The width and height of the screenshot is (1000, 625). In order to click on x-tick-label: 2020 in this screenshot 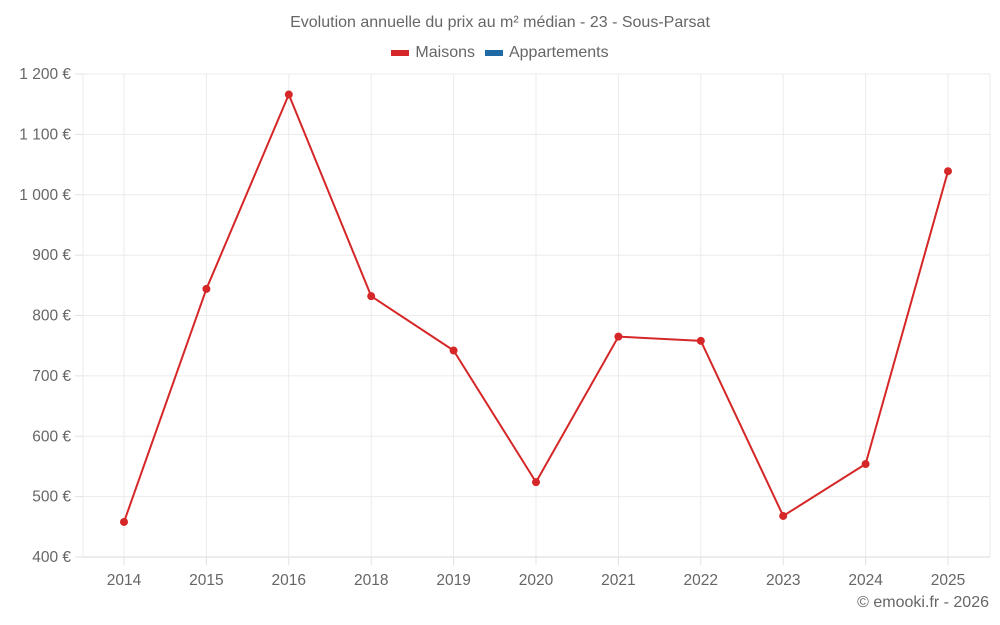, I will do `click(536, 580)`.